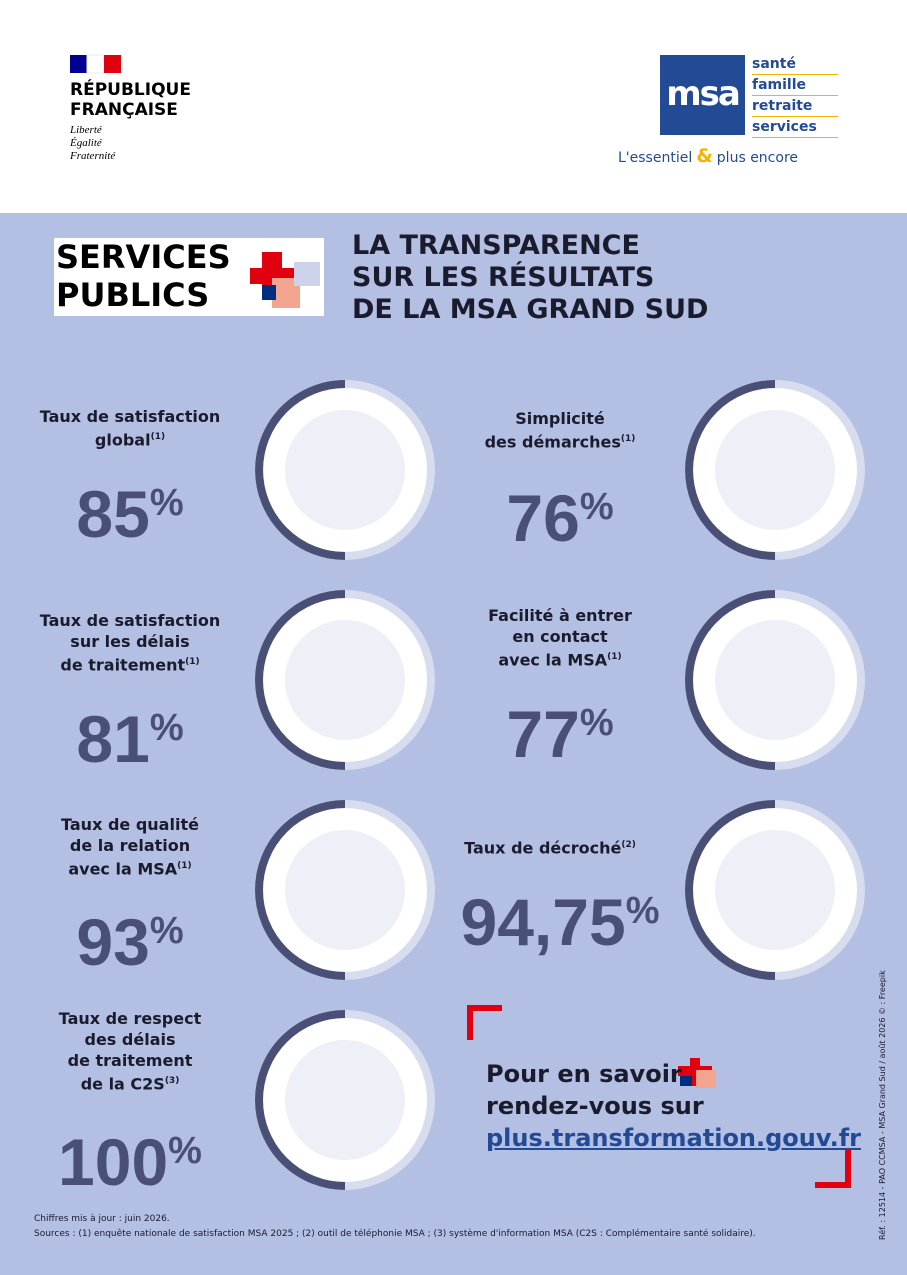 The image size is (907, 1275). I want to click on motto-line: Égalité, so click(86, 143).